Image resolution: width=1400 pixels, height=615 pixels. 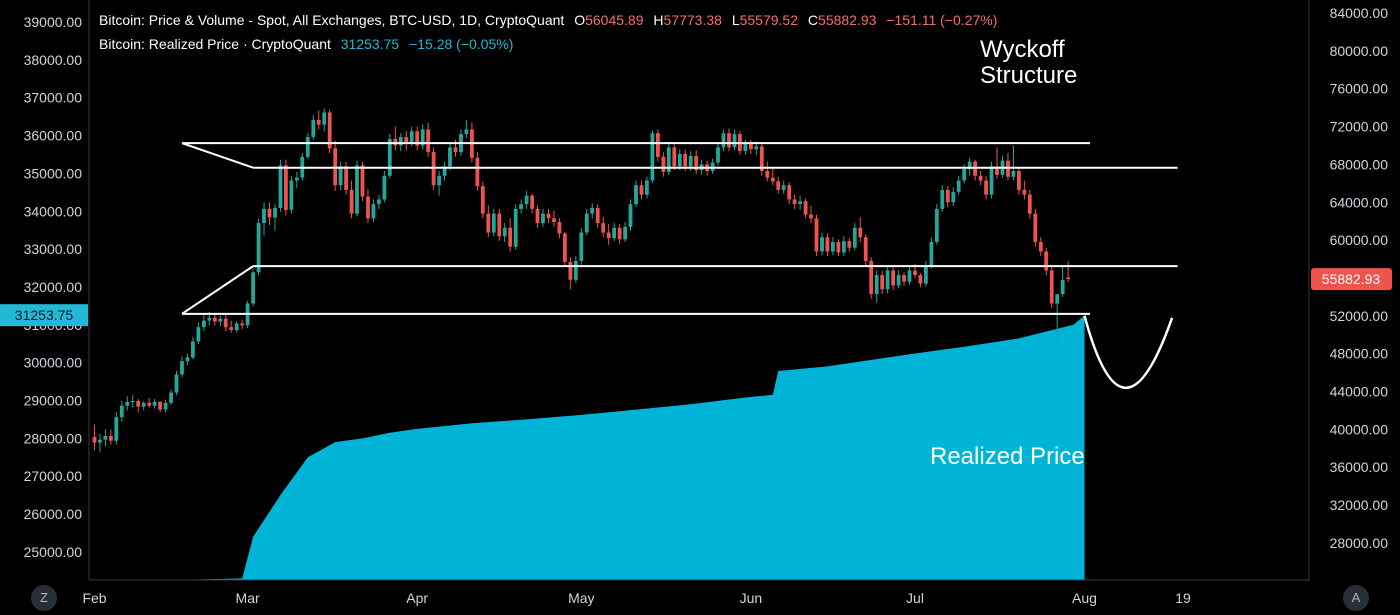 What do you see at coordinates (1356, 598) in the screenshot?
I see `auto-scale-button: A` at bounding box center [1356, 598].